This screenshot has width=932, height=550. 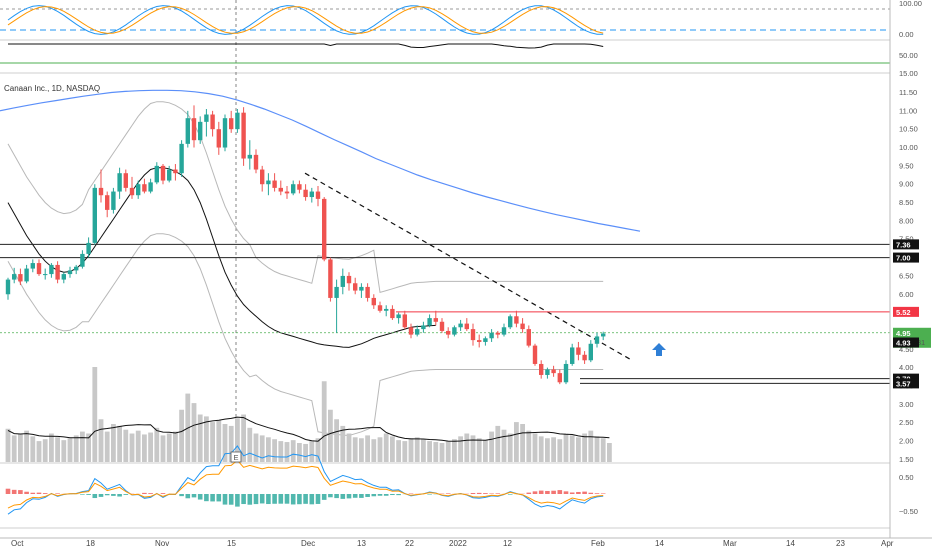 I want to click on price-tick-4: 9.50, so click(x=906, y=165).